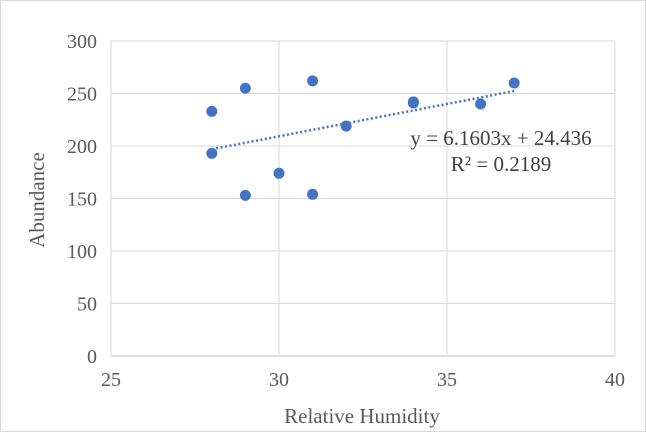 The image size is (646, 432). What do you see at coordinates (279, 380) in the screenshot?
I see `x-tick-label: 30` at bounding box center [279, 380].